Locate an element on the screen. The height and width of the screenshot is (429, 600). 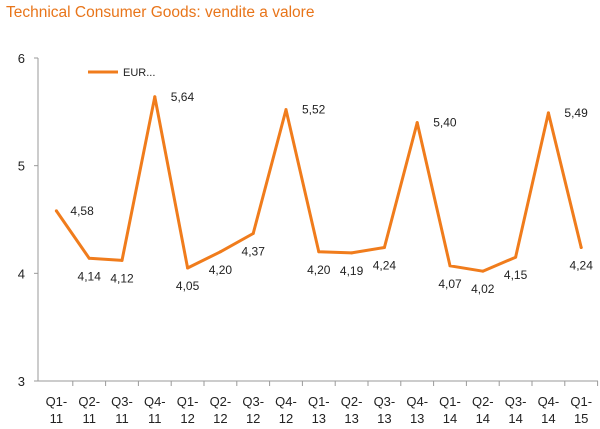
y-tick-label: 5 is located at coordinates (21, 166).